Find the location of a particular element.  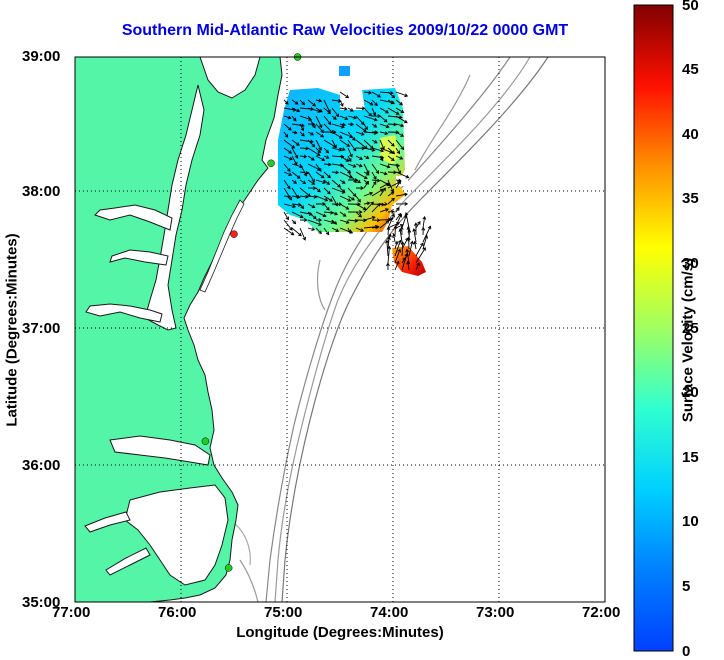

y-tick-38: 38:00 is located at coordinates (41, 191).